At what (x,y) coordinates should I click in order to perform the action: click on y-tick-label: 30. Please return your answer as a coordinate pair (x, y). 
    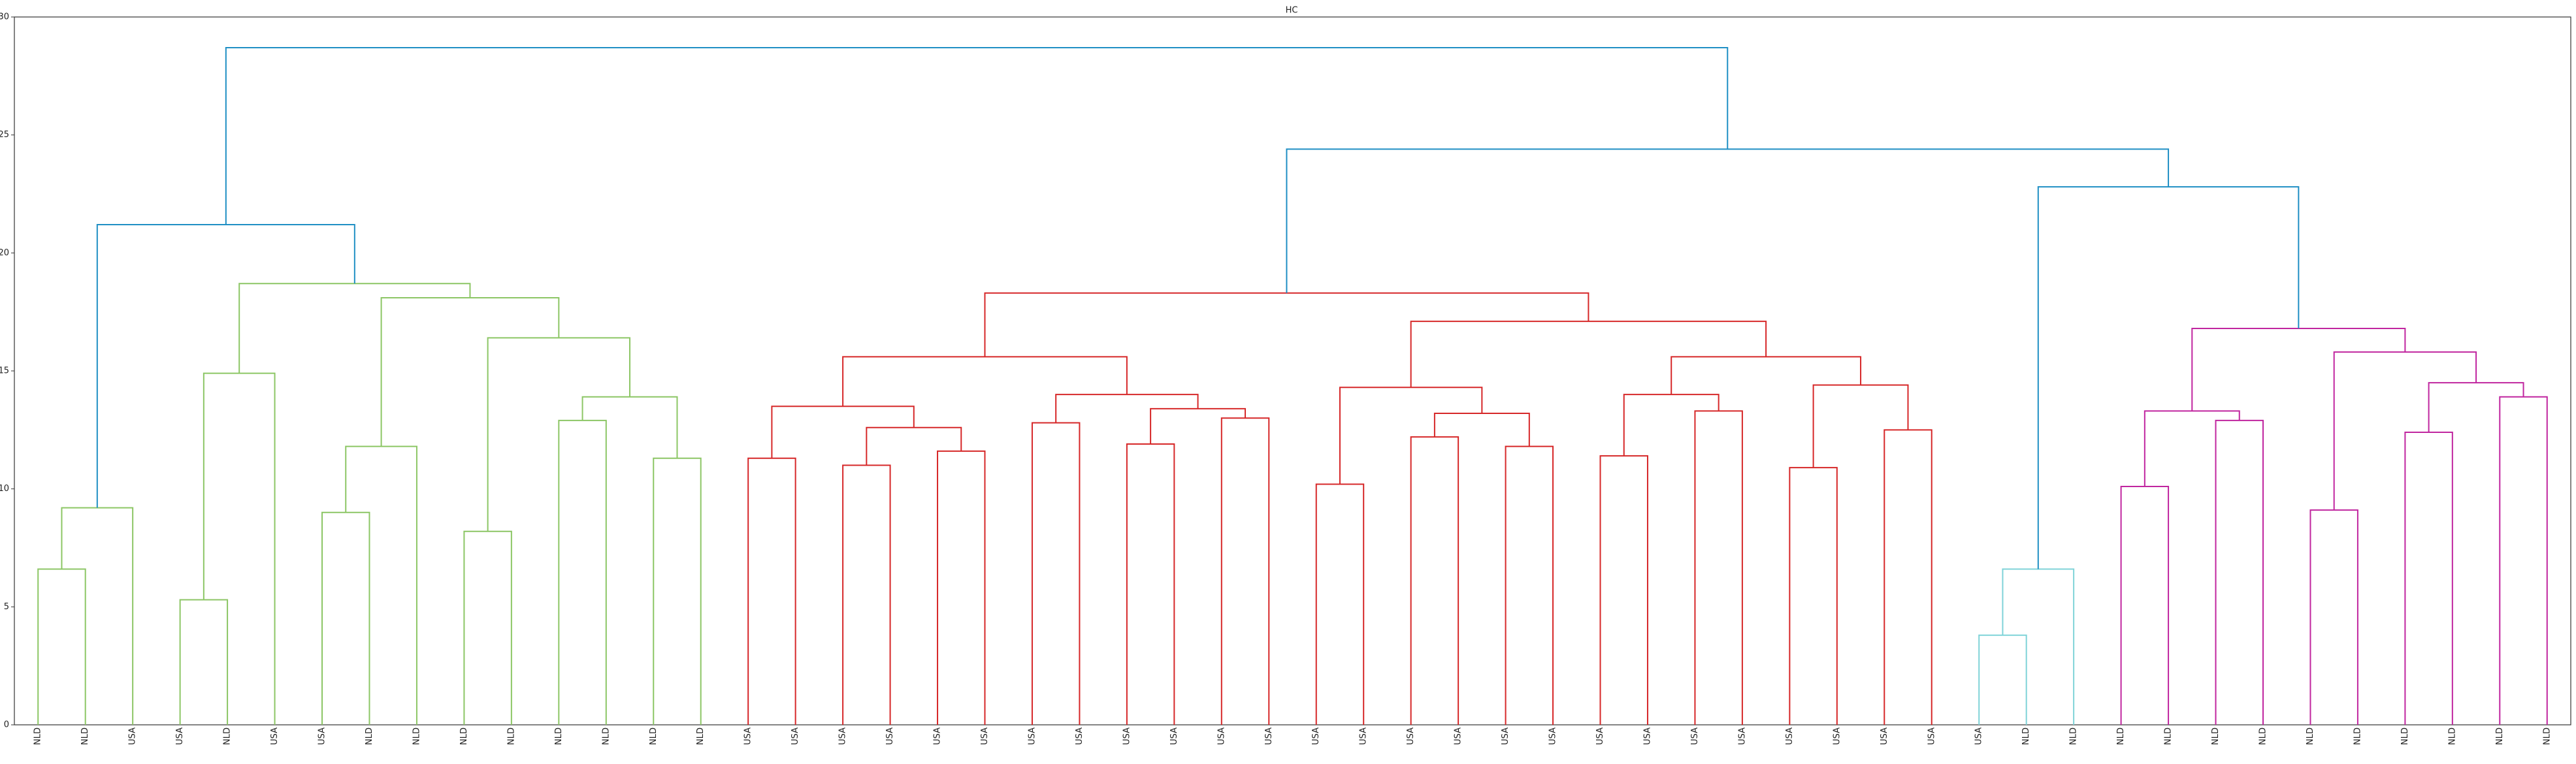
    Looking at the image, I should click on (4, 17).